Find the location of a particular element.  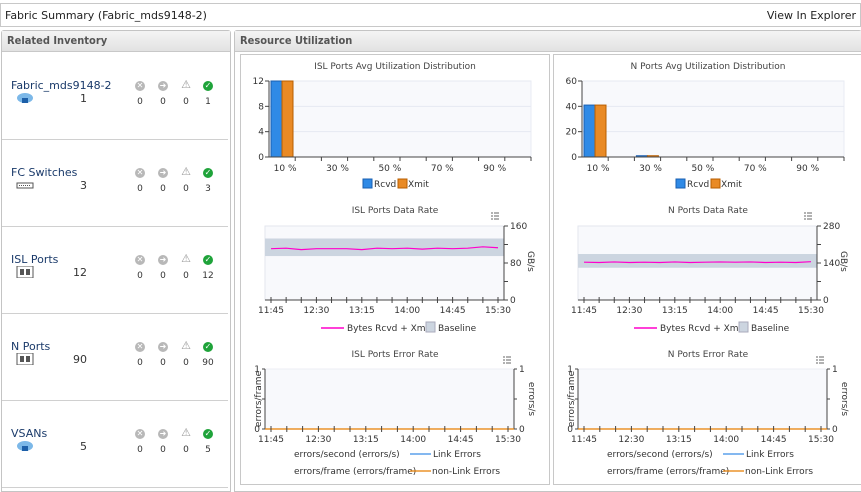

data-rate-line is located at coordinates (697, 262).